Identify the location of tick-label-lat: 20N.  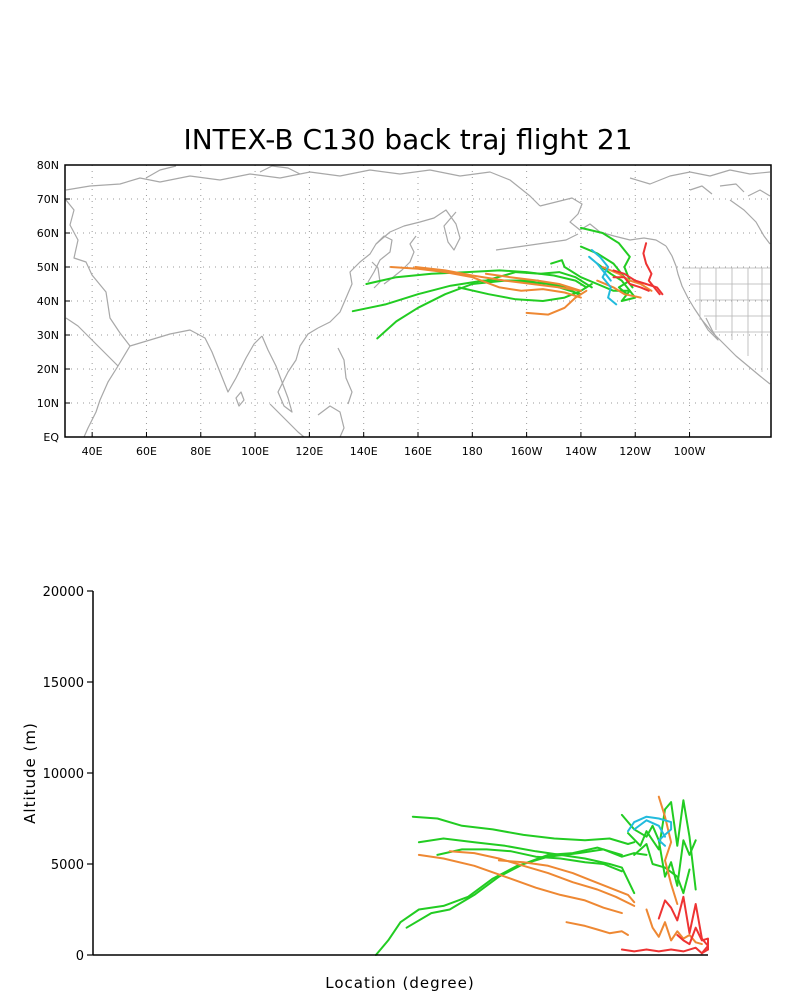
(48, 369).